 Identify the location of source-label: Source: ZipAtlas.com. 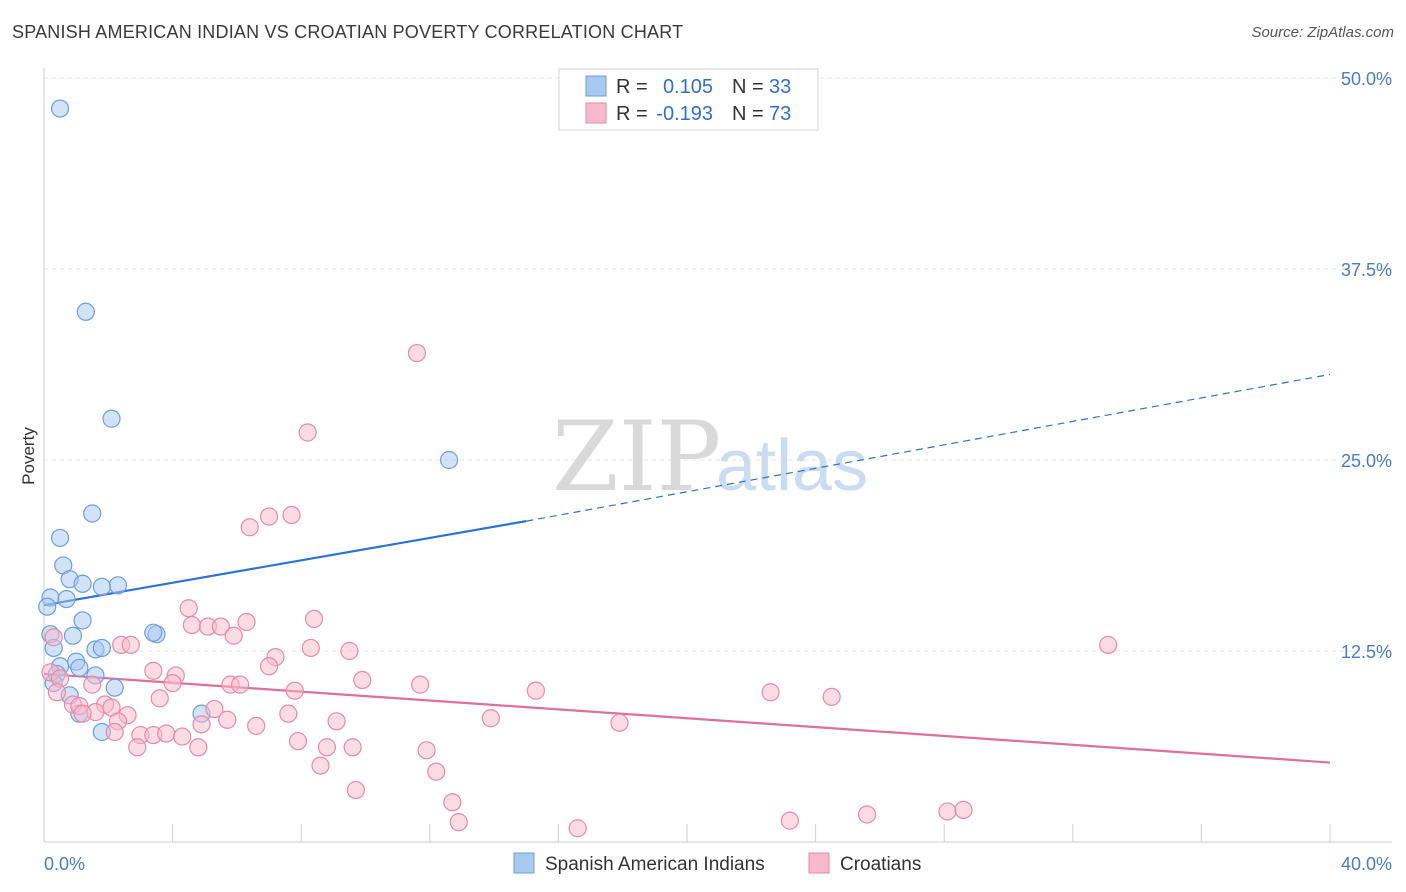
(1322, 32).